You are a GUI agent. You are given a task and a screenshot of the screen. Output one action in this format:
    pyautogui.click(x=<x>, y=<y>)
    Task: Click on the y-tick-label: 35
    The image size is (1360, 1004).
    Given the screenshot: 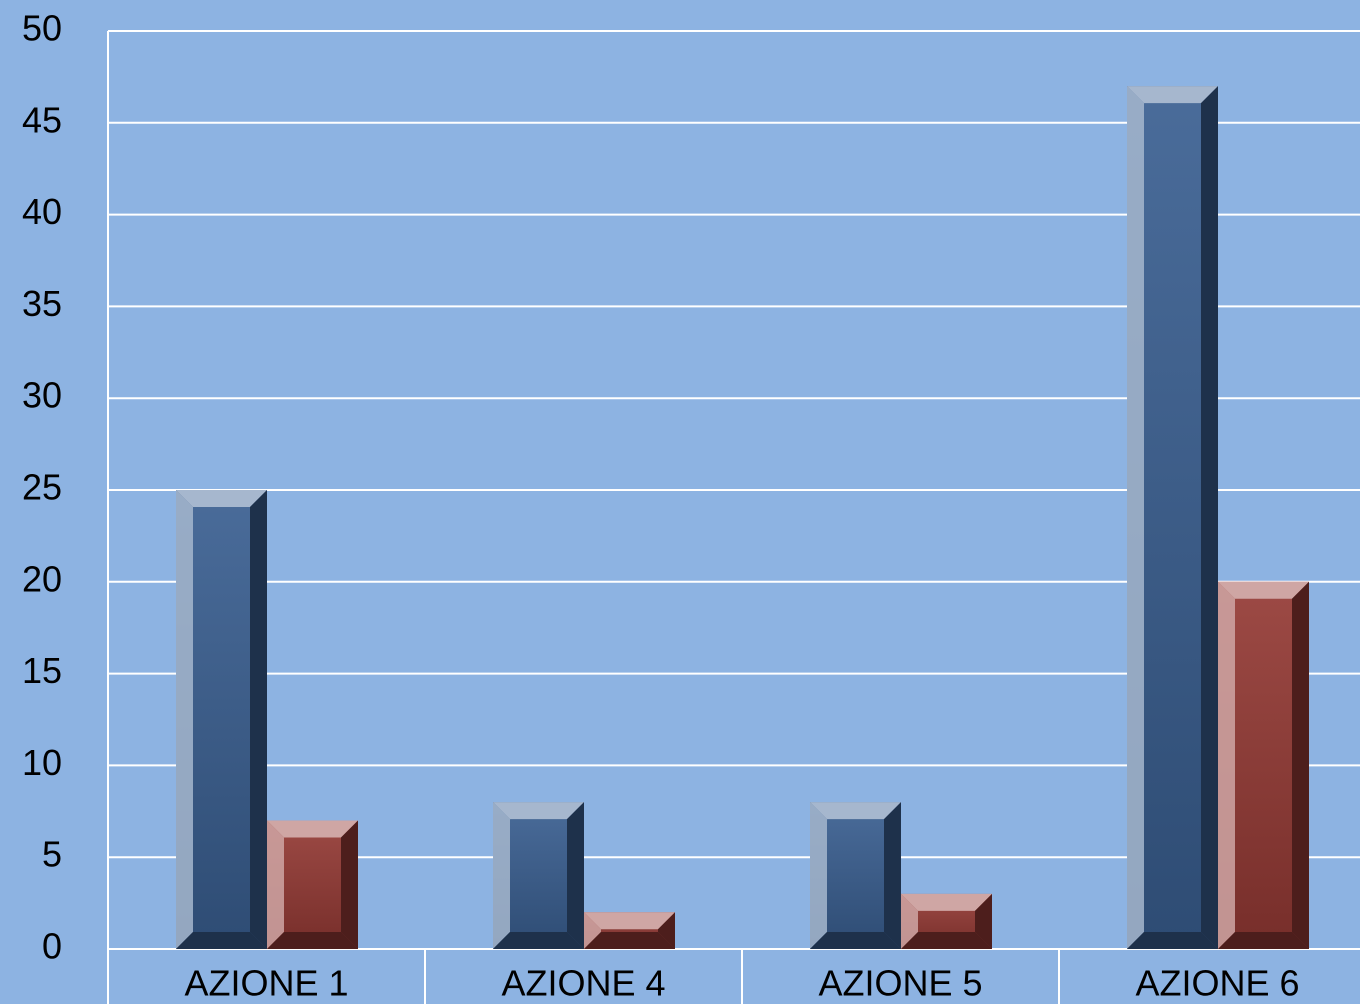 What is the action you would take?
    pyautogui.click(x=42, y=303)
    